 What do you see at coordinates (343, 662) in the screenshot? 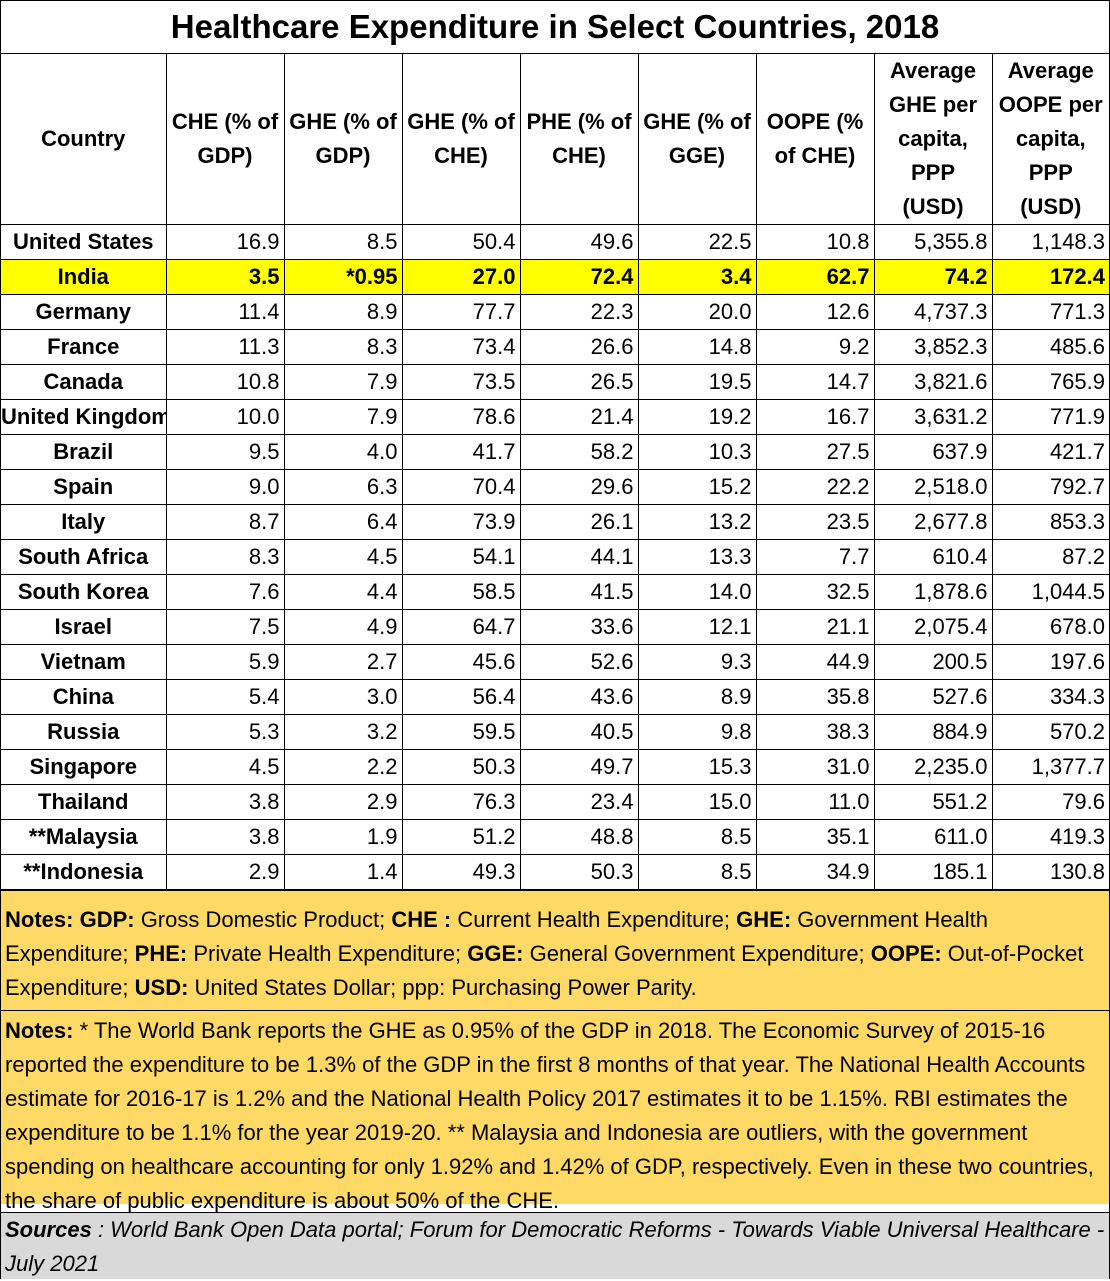
I see `value-cell: 2.7` at bounding box center [343, 662].